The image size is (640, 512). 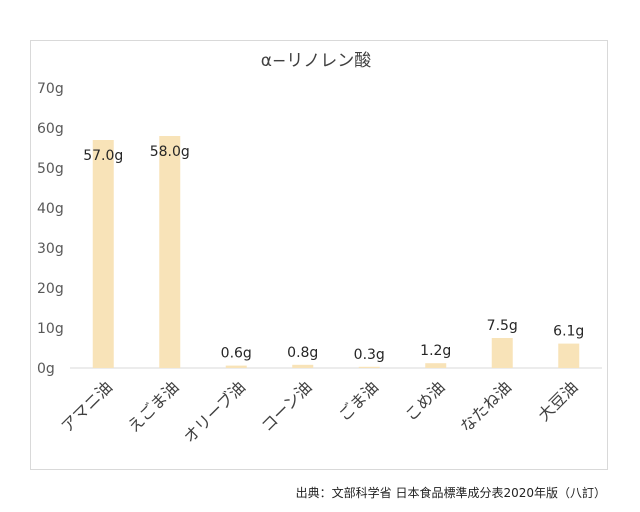 What do you see at coordinates (435, 351) in the screenshot?
I see `data-label: 1.2g` at bounding box center [435, 351].